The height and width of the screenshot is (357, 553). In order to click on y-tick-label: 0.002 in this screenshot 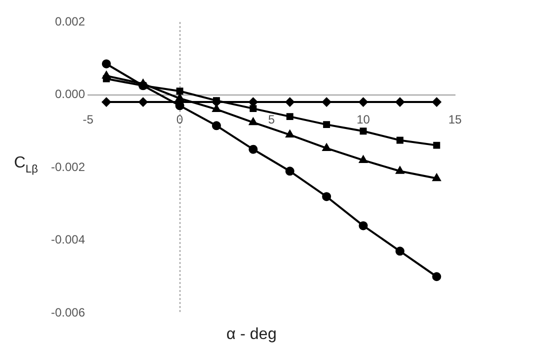, I will do `click(70, 21)`.